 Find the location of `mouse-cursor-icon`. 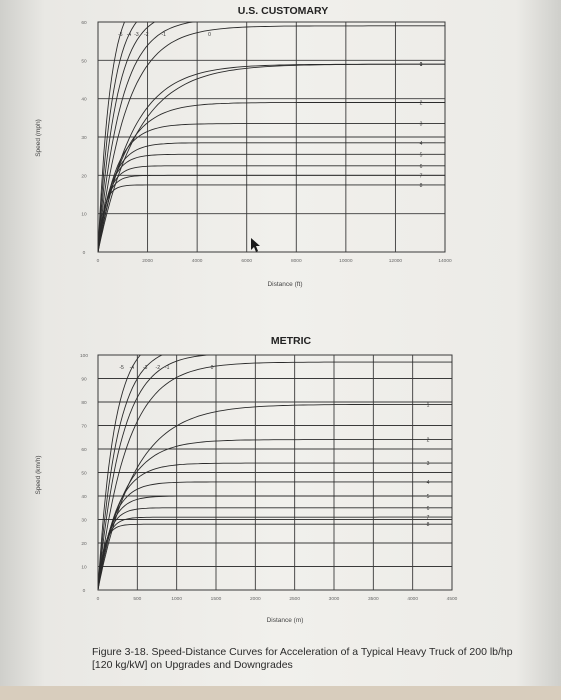

mouse-cursor-icon is located at coordinates (255, 245).